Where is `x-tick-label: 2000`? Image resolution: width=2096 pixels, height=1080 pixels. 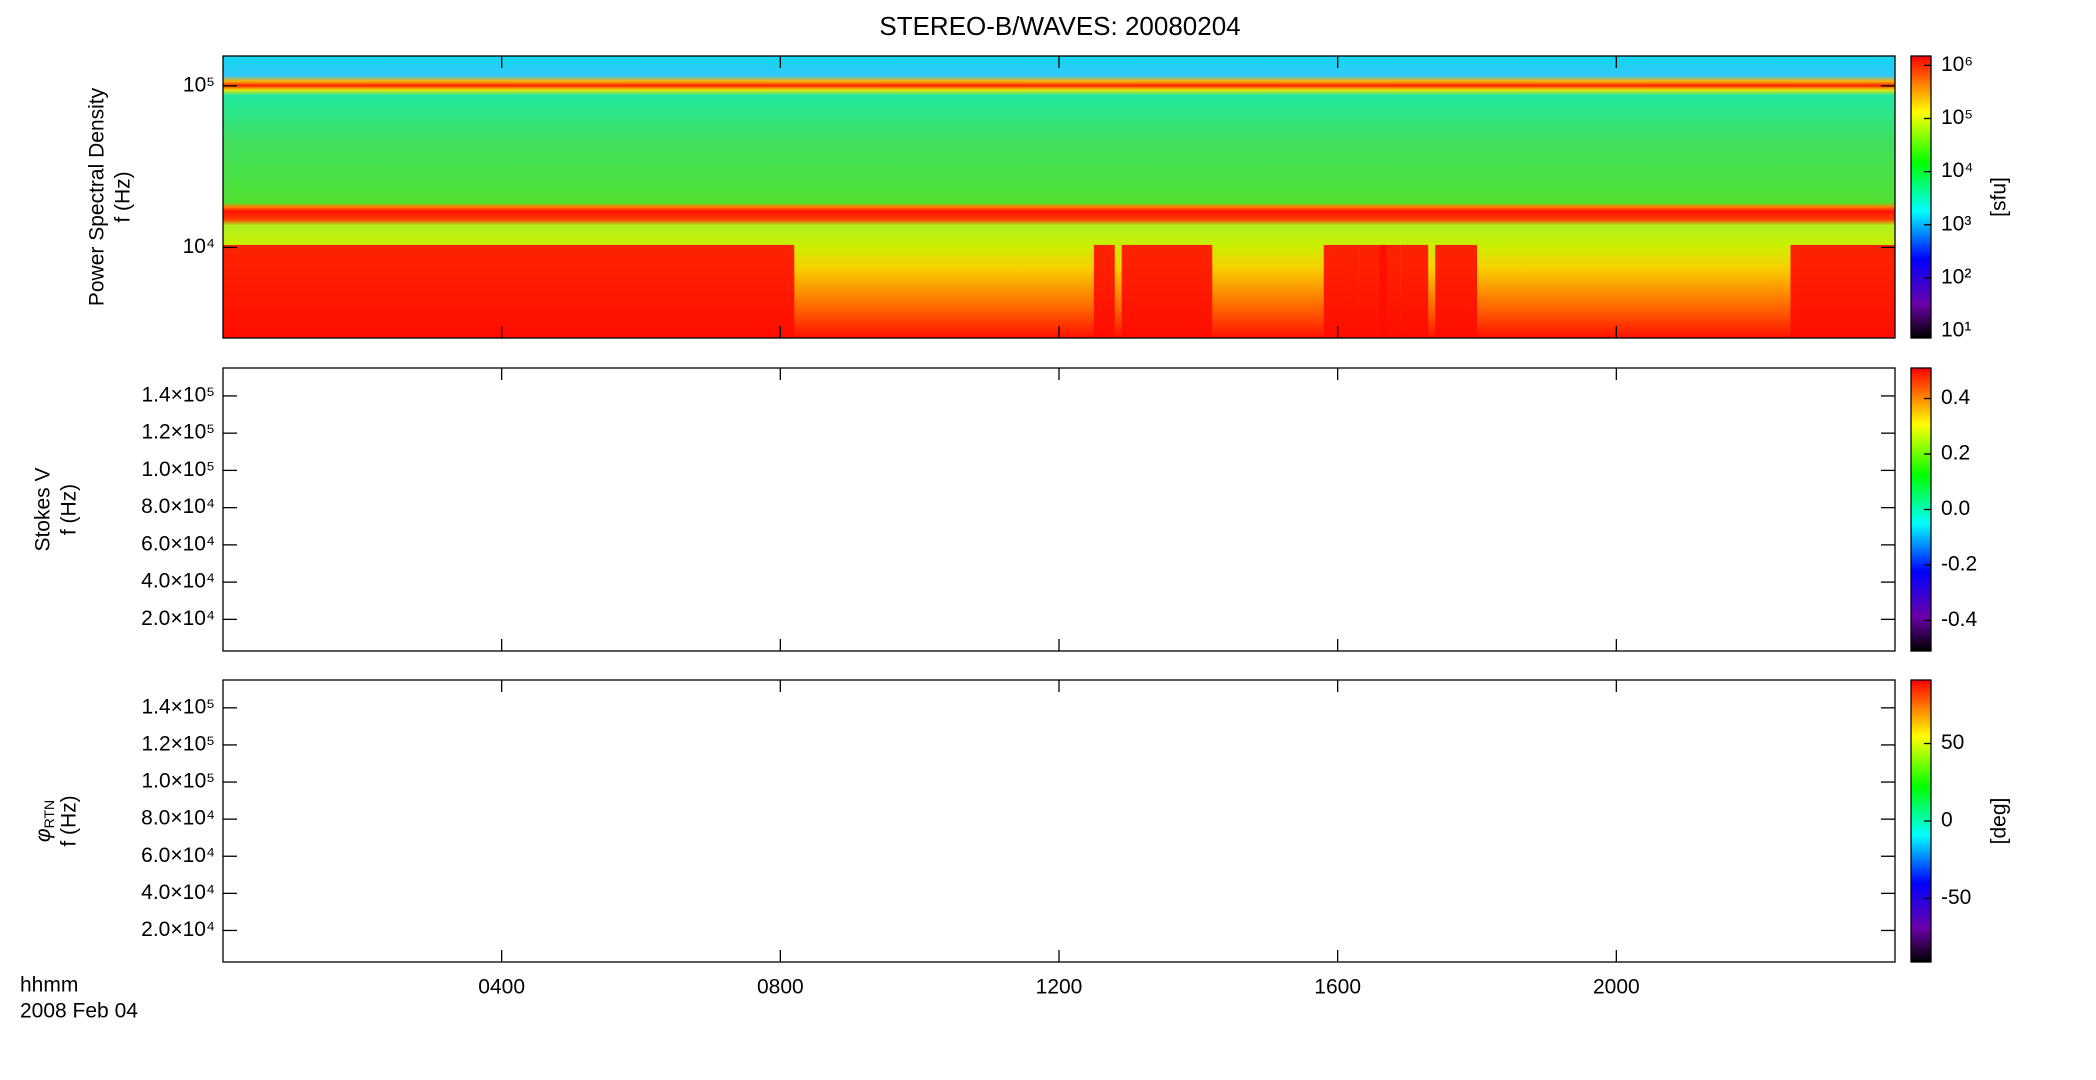
x-tick-label: 2000 is located at coordinates (1616, 987).